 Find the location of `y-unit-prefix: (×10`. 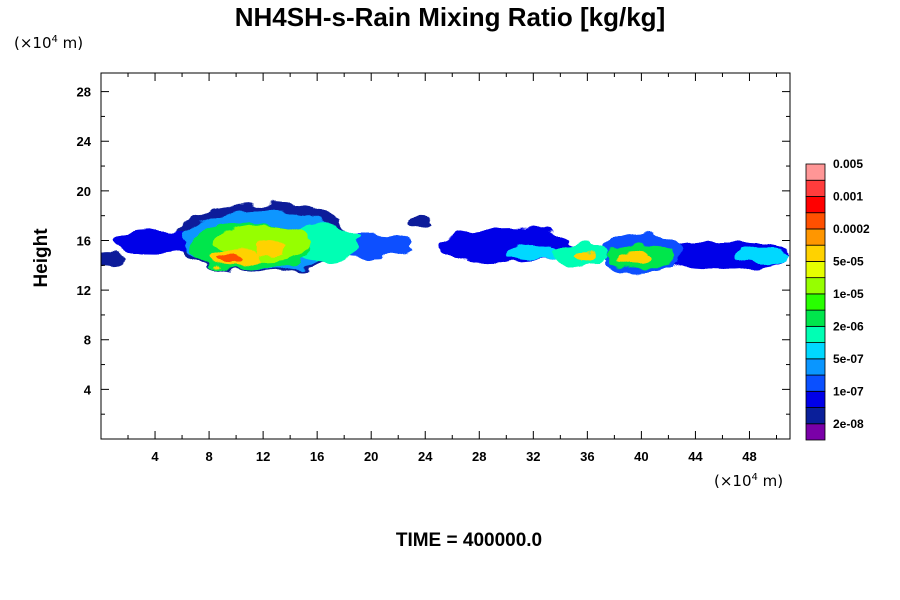

y-unit-prefix: (×10 is located at coordinates (33, 43).